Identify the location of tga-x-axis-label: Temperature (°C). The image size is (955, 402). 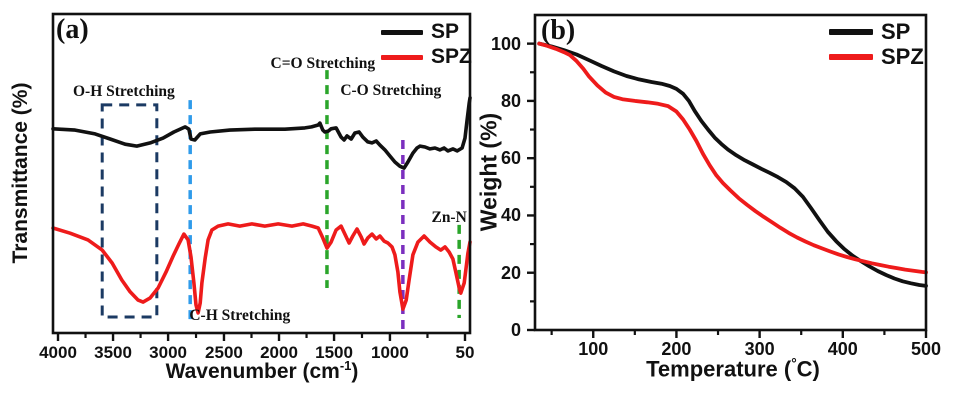
(733, 369).